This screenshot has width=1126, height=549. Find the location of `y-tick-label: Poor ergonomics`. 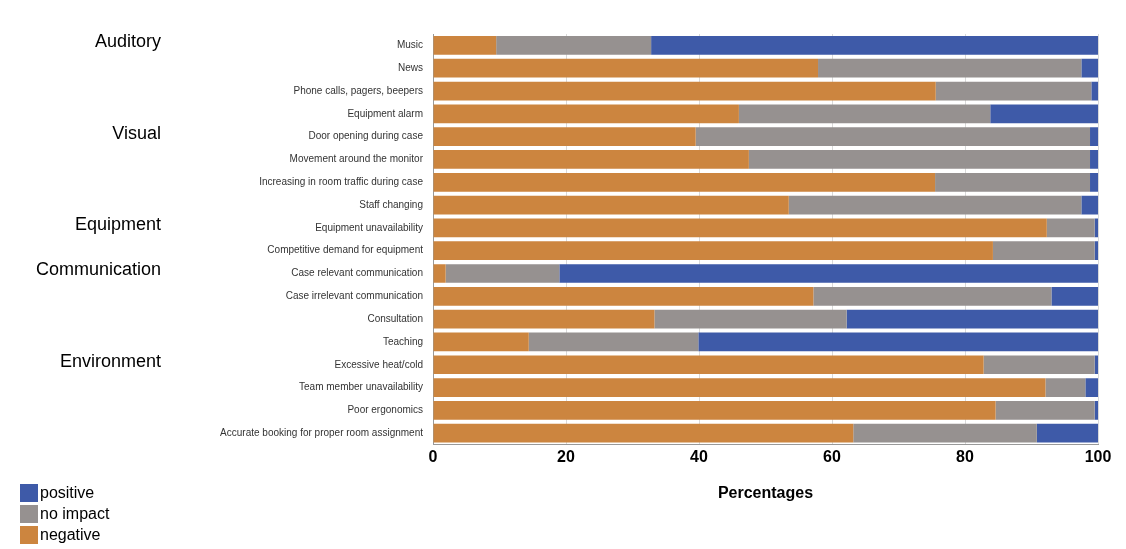

y-tick-label: Poor ergonomics is located at coordinates (385, 410).